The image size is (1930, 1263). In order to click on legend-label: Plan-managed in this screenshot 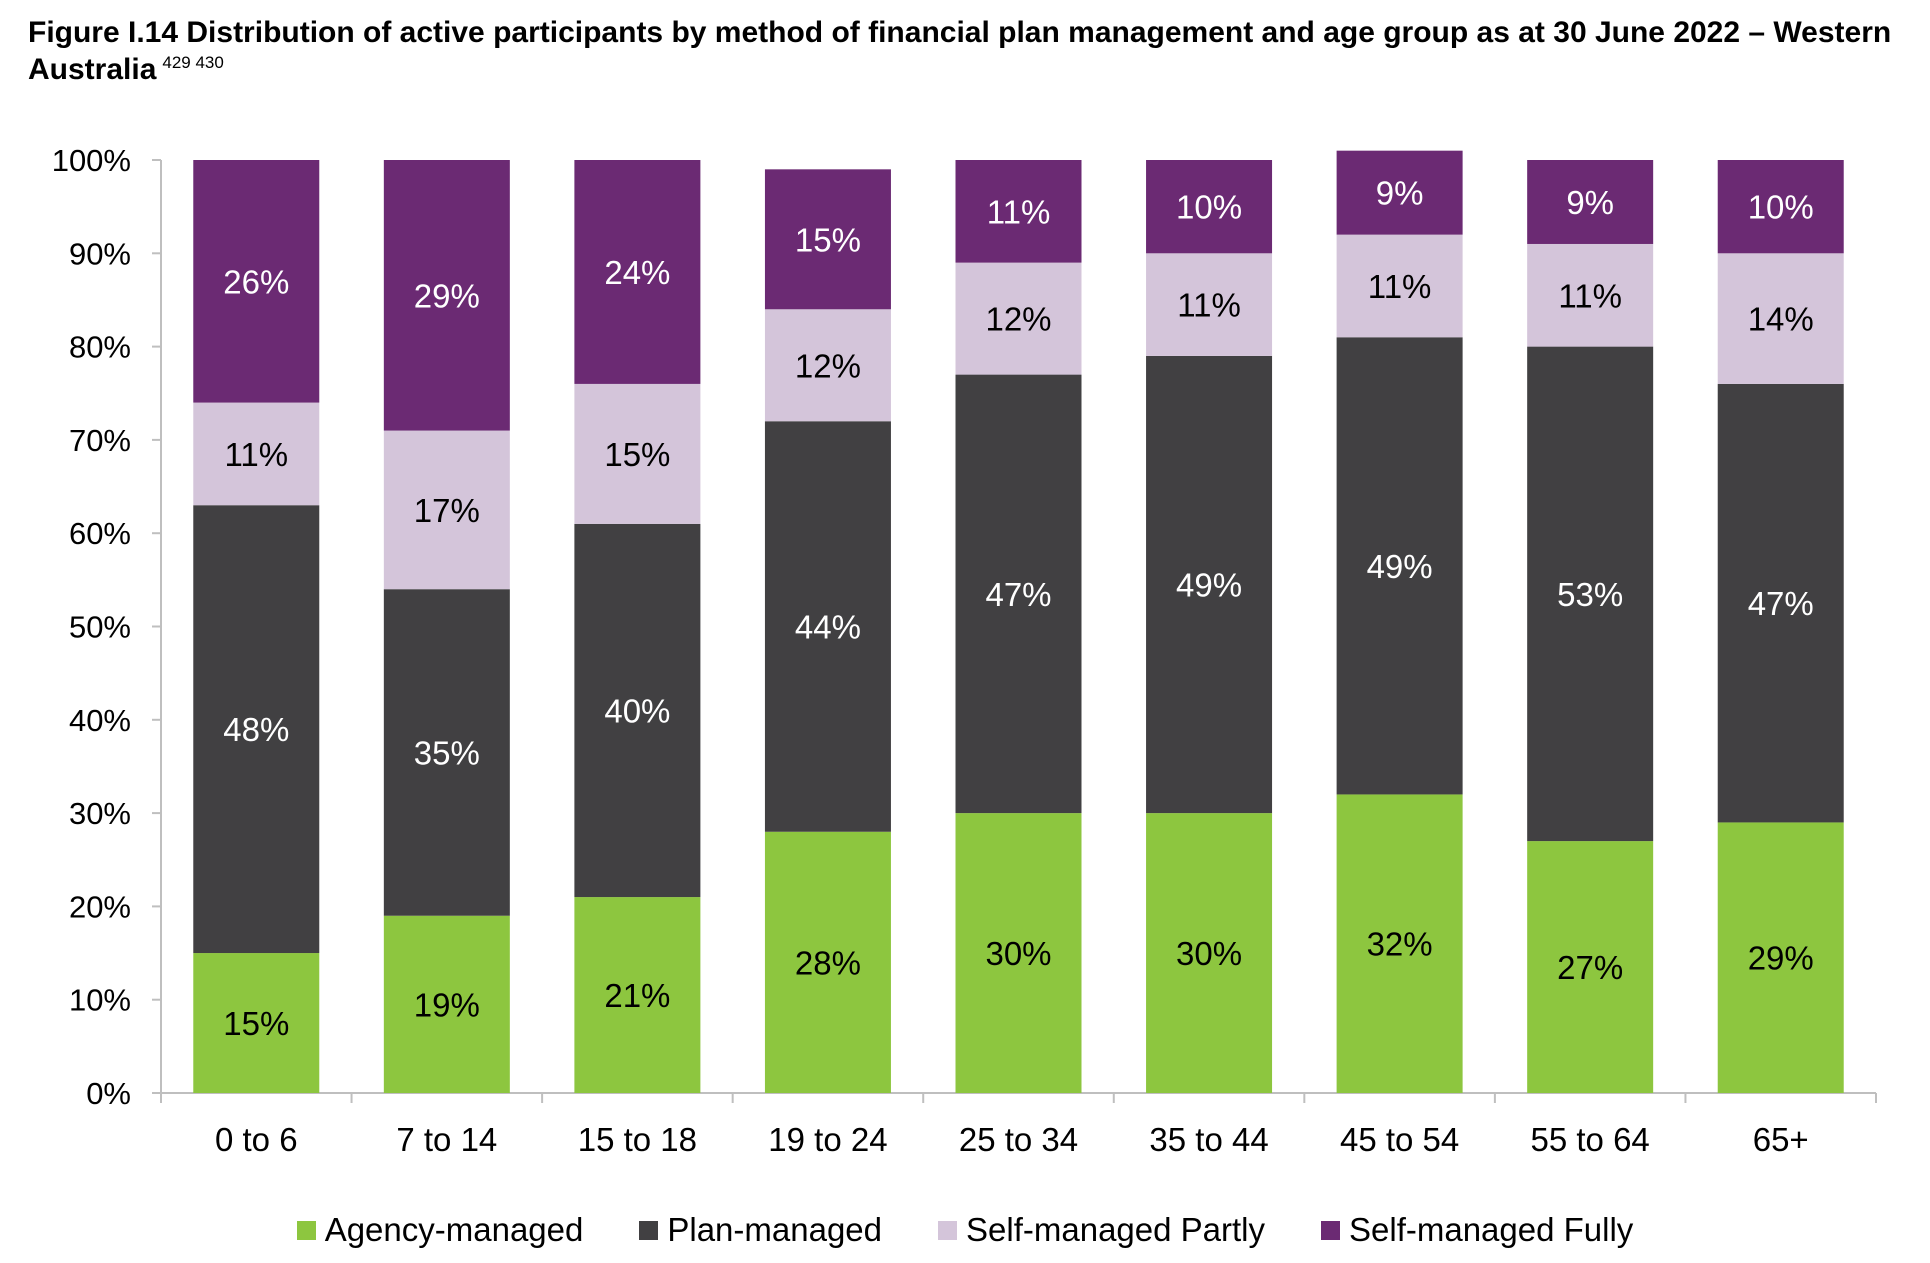, I will do `click(775, 1229)`.